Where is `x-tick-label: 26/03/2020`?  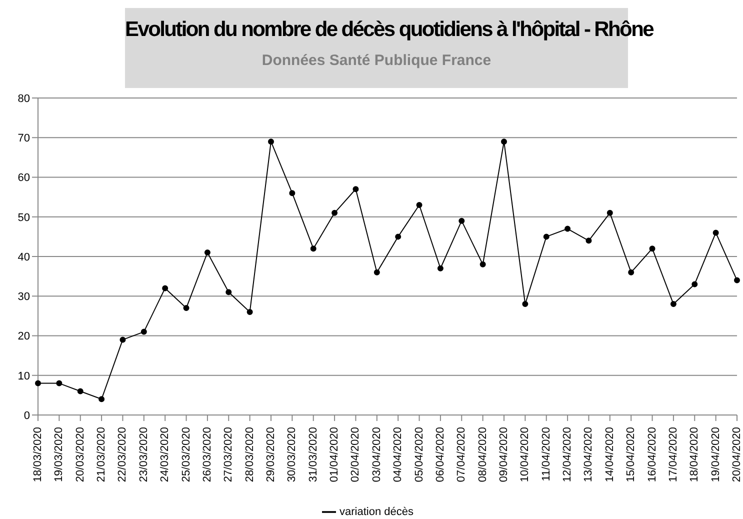 x-tick-label: 26/03/2020 is located at coordinates (207, 454).